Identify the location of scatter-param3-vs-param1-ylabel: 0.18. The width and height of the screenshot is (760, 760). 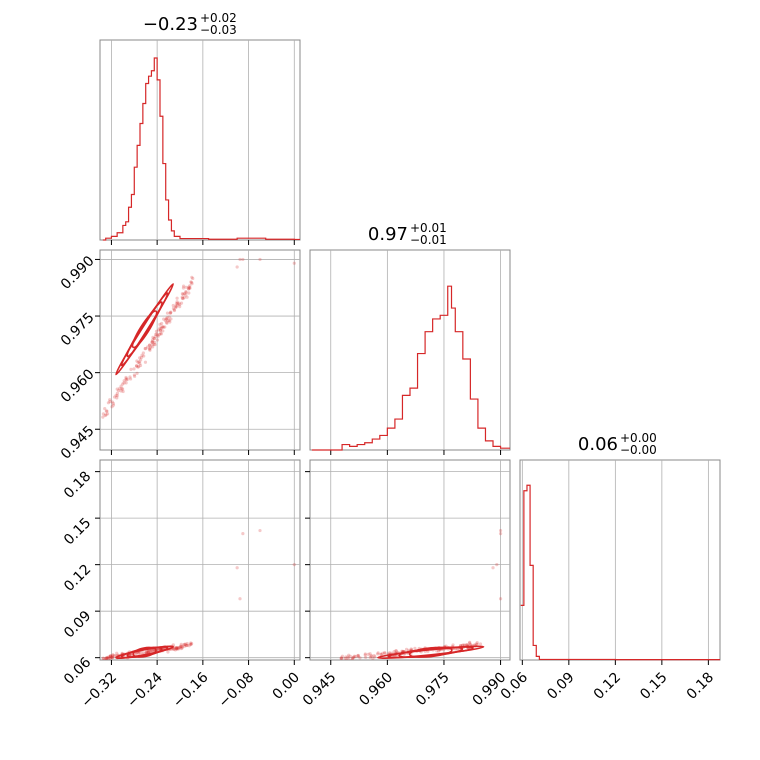
(77, 484).